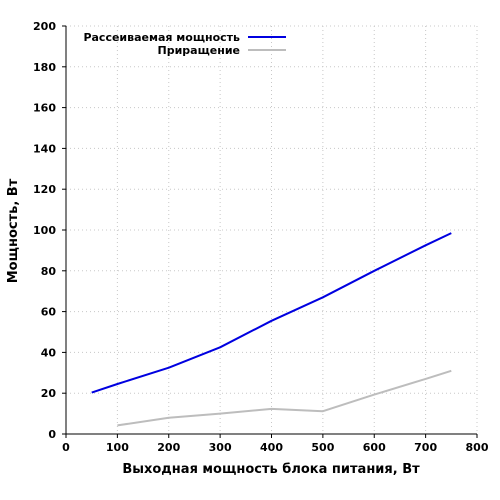 The image size is (500, 500). Describe the element at coordinates (49, 271) in the screenshot. I see `y-tick-label: 80` at that location.